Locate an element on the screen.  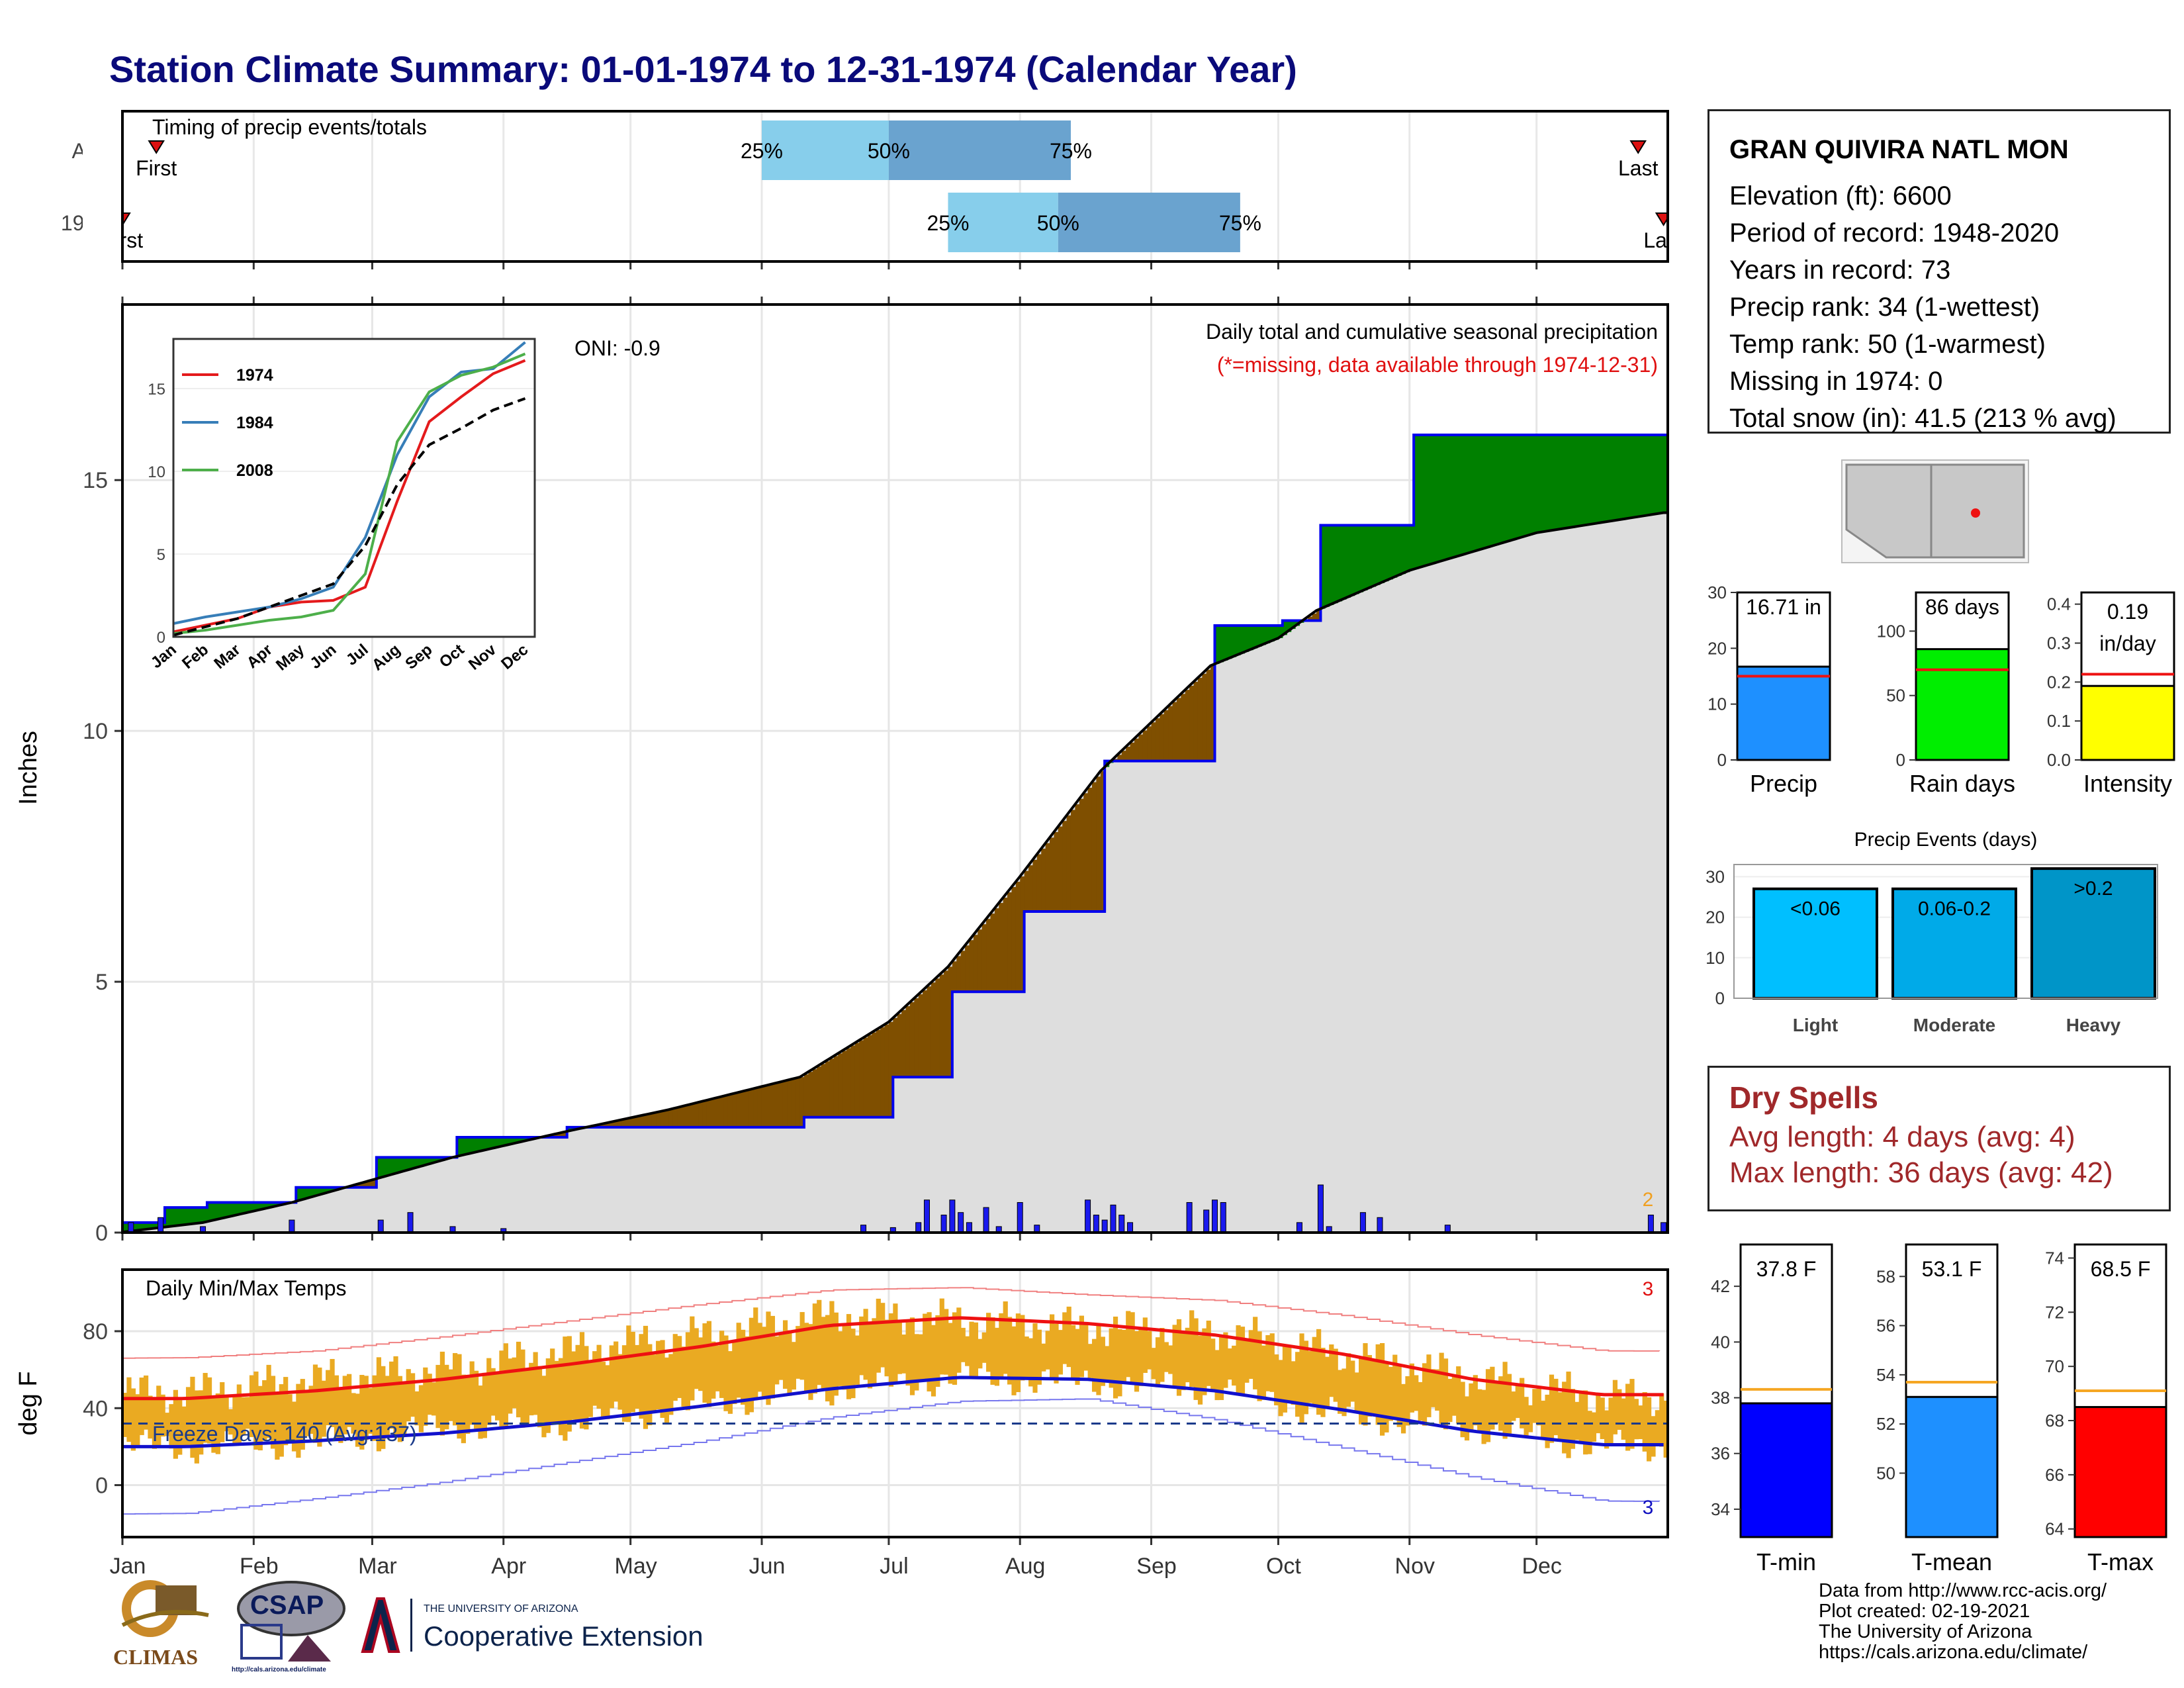
temp-summary-bar is located at coordinates (1952, 1466).